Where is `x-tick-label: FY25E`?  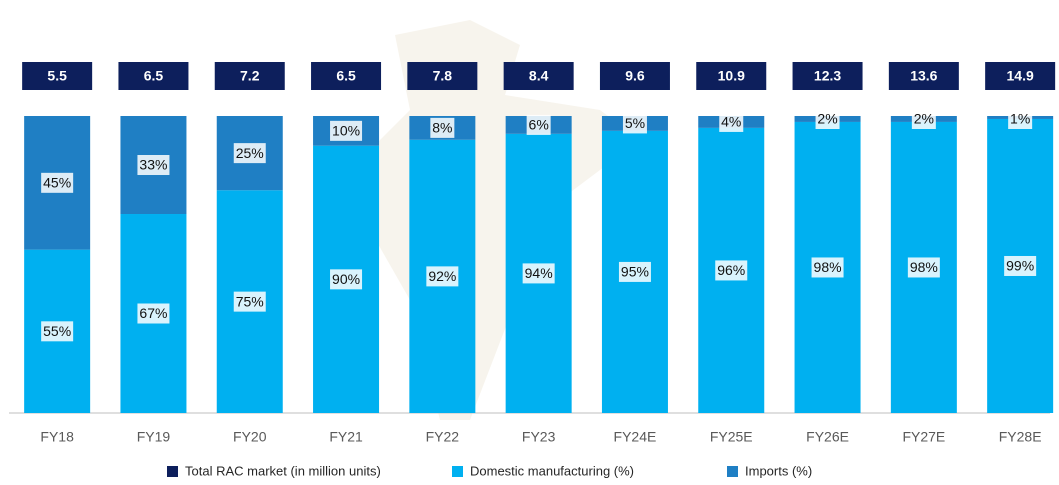 x-tick-label: FY25E is located at coordinates (731, 437).